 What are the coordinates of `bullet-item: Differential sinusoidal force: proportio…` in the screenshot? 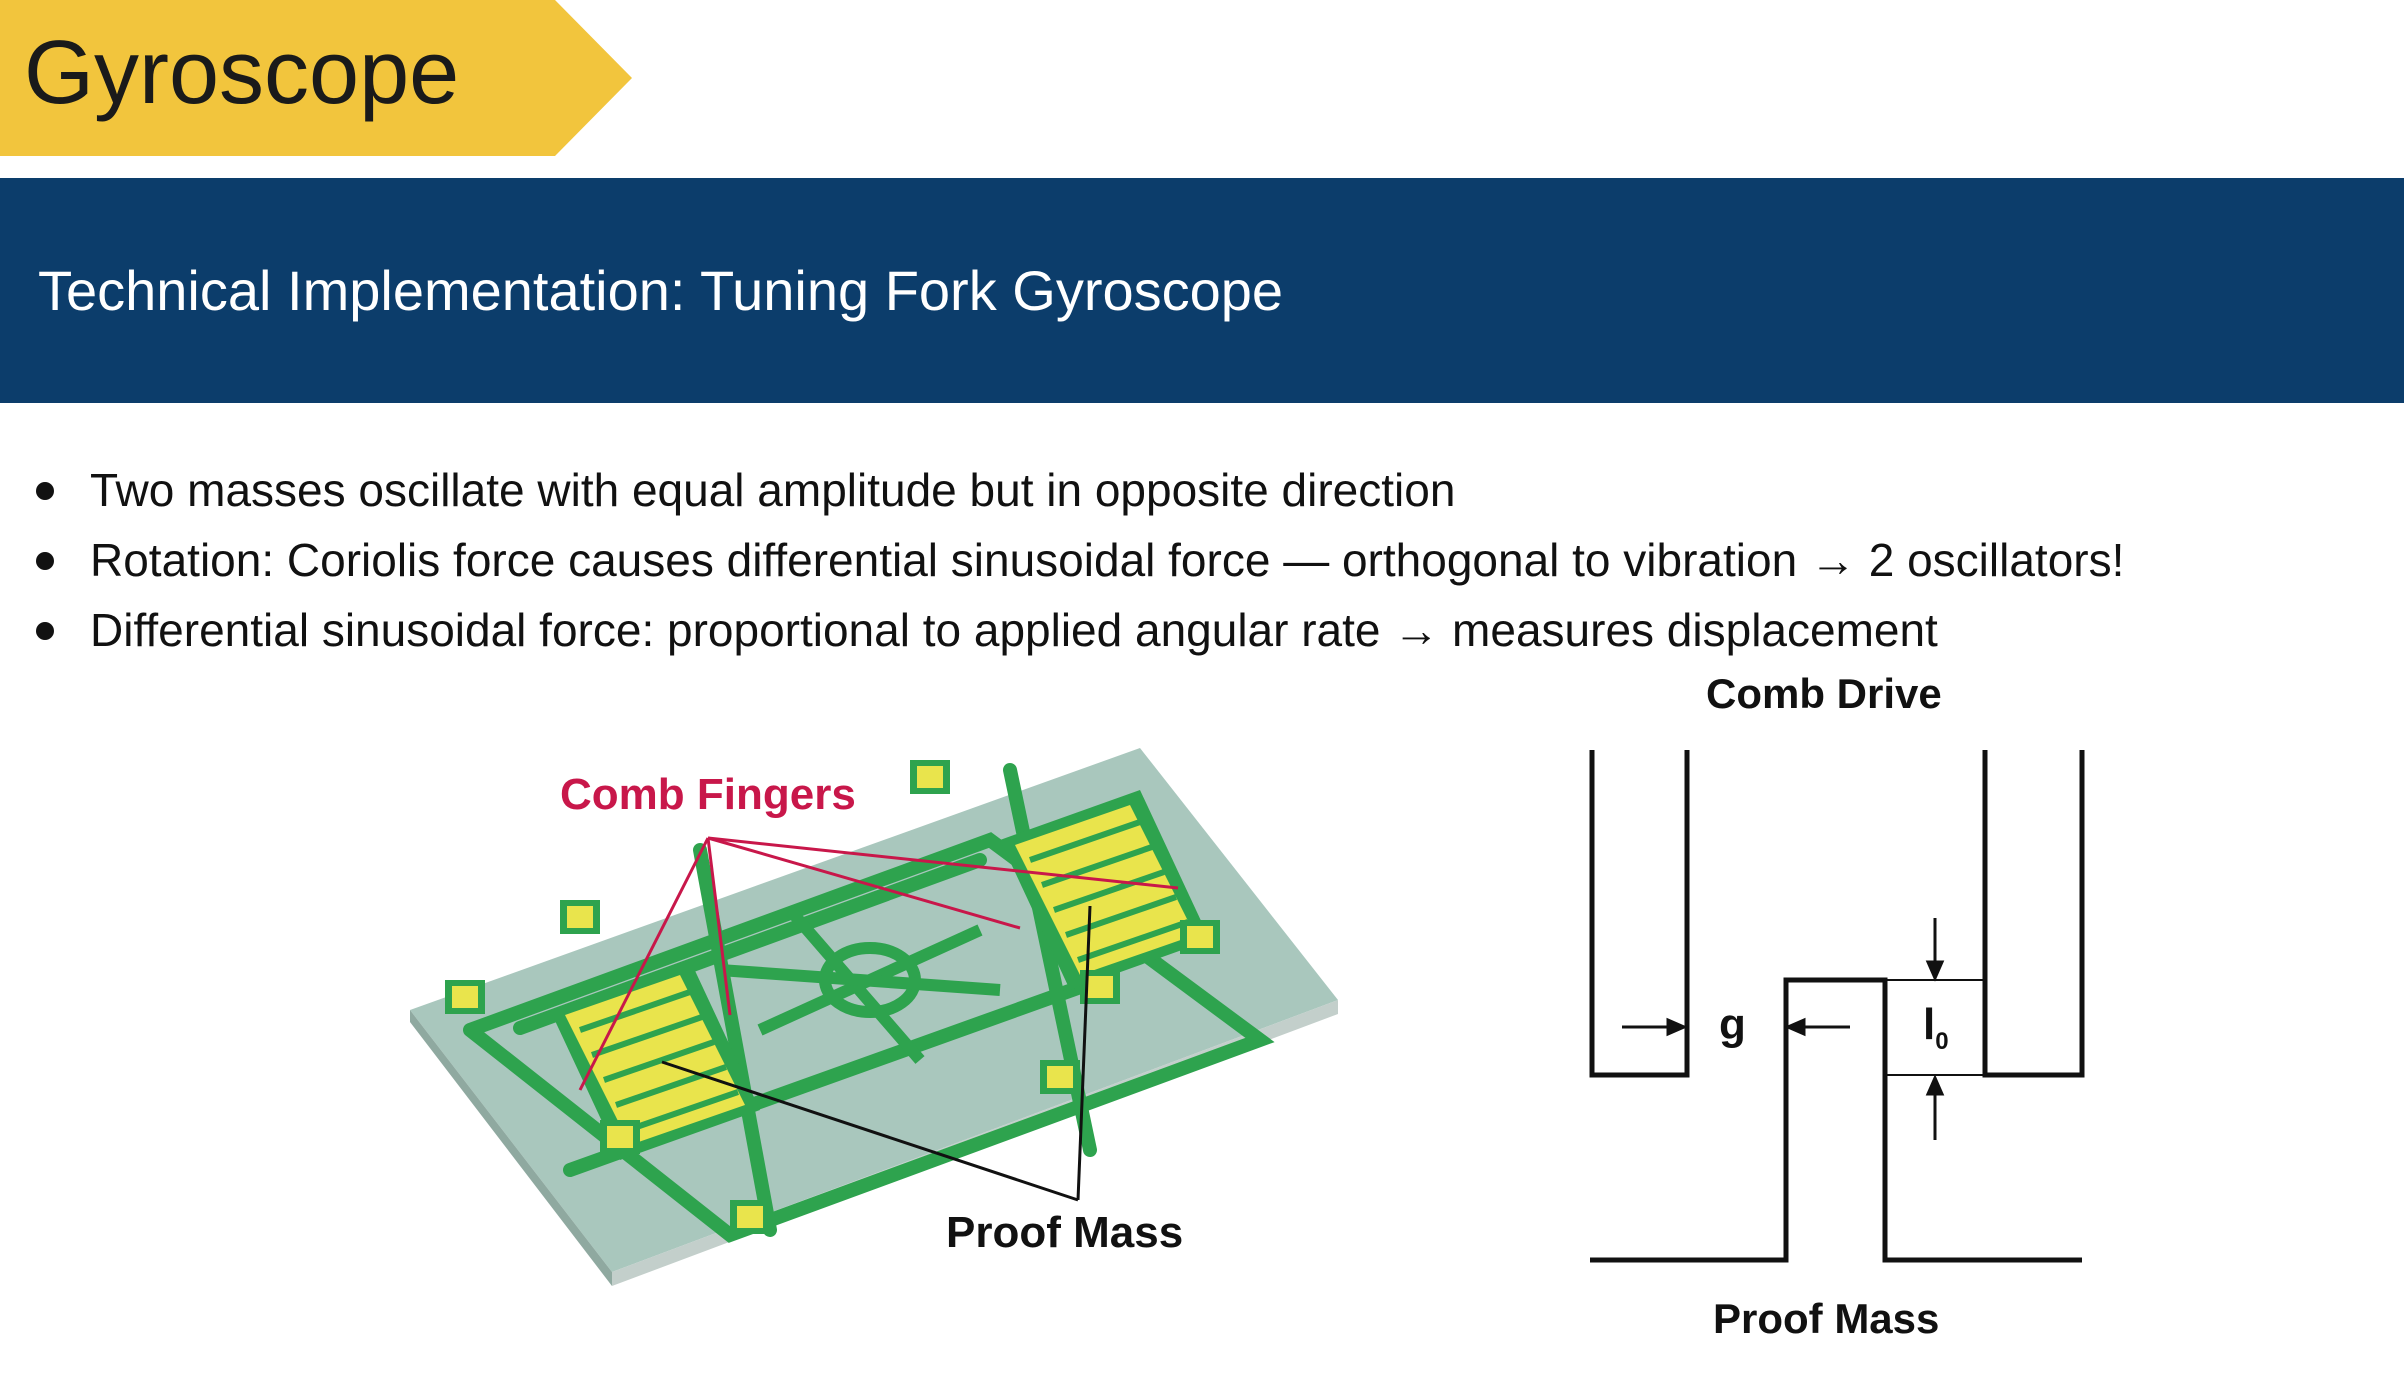 It's located at (1077, 630).